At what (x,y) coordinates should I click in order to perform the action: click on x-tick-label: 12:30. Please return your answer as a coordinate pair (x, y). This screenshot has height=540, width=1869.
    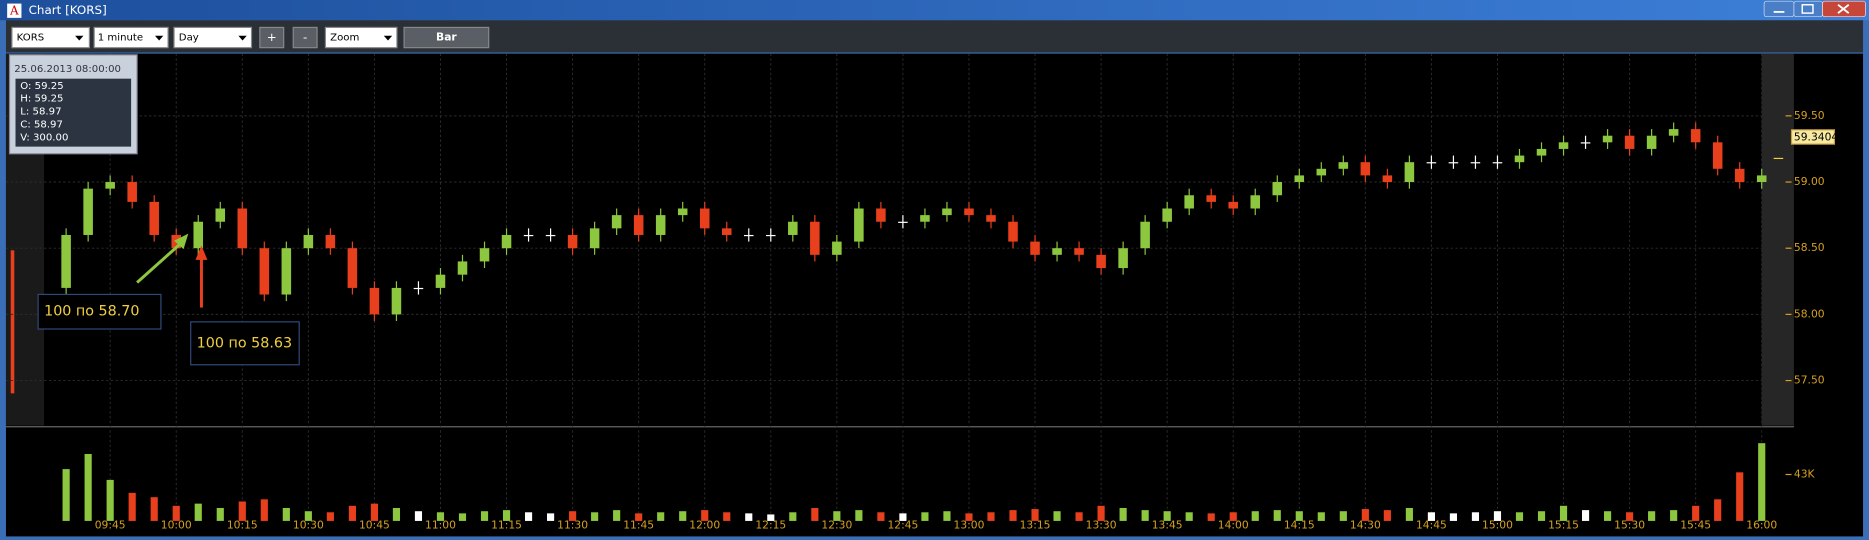
    Looking at the image, I should click on (836, 525).